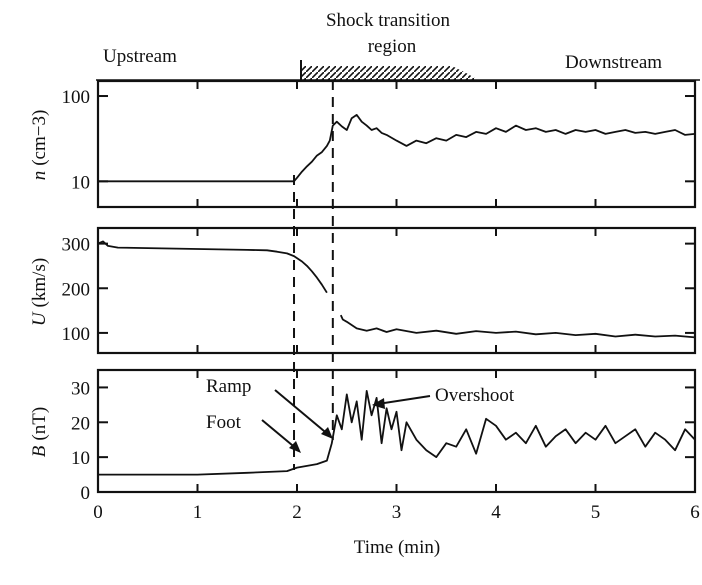  What do you see at coordinates (378, 403) in the screenshot?
I see `overshoot-arrowhead` at bounding box center [378, 403].